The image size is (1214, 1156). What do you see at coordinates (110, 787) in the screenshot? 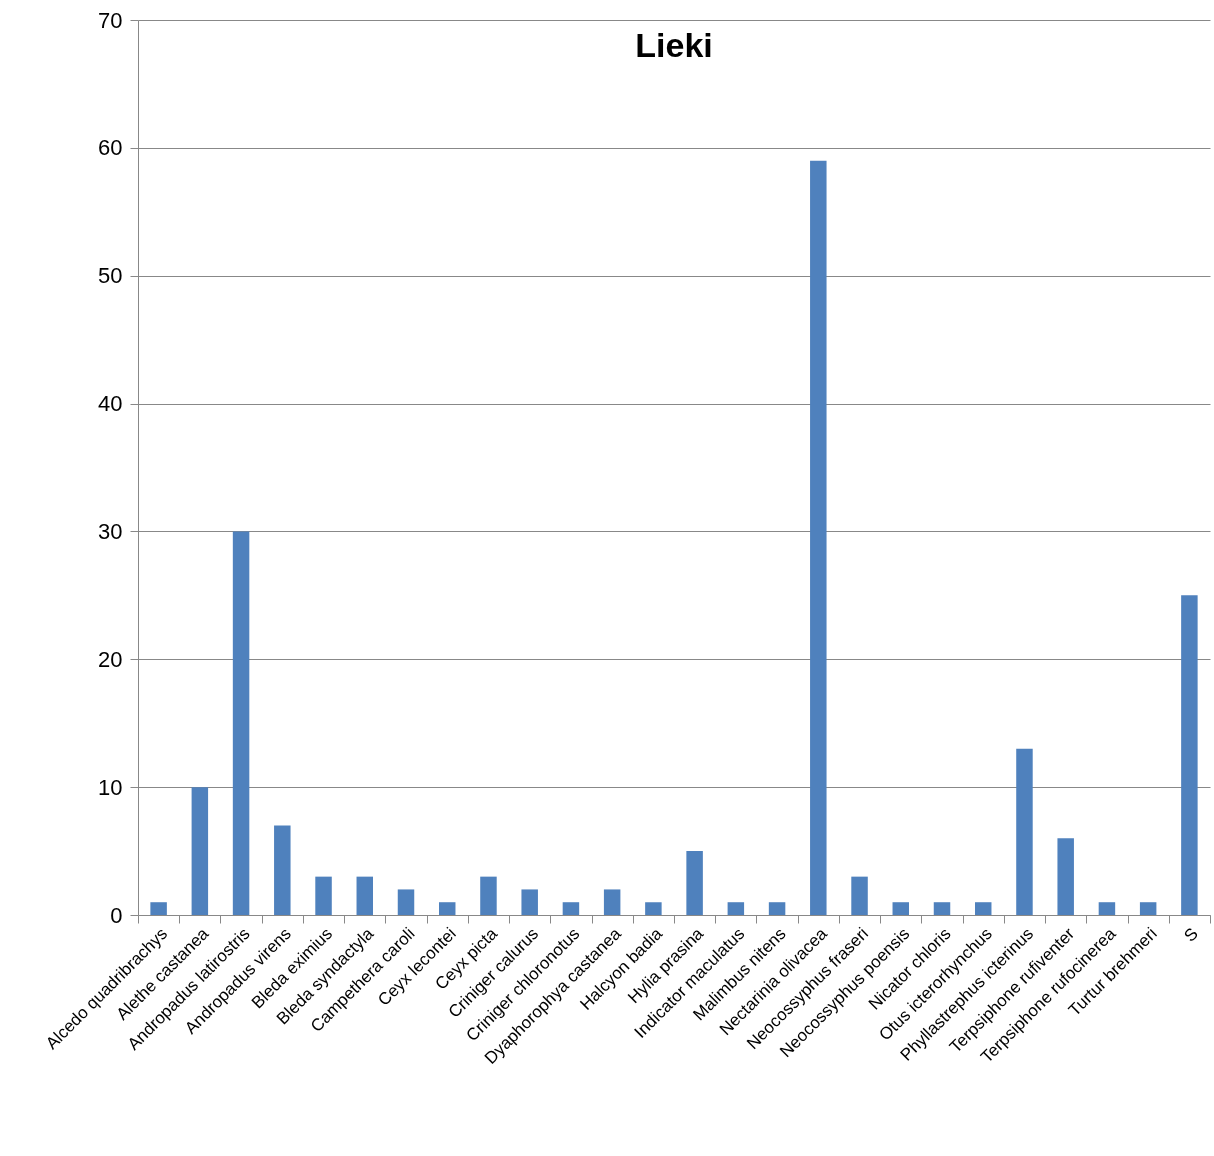
I see `y-tick-label: 10` at bounding box center [110, 787].